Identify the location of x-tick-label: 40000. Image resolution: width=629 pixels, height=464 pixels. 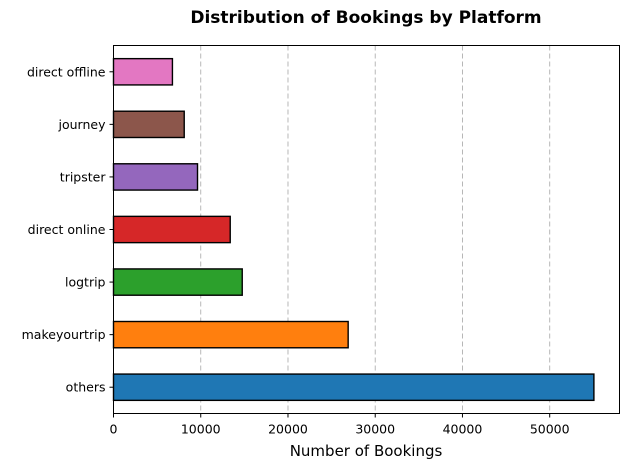
(463, 429).